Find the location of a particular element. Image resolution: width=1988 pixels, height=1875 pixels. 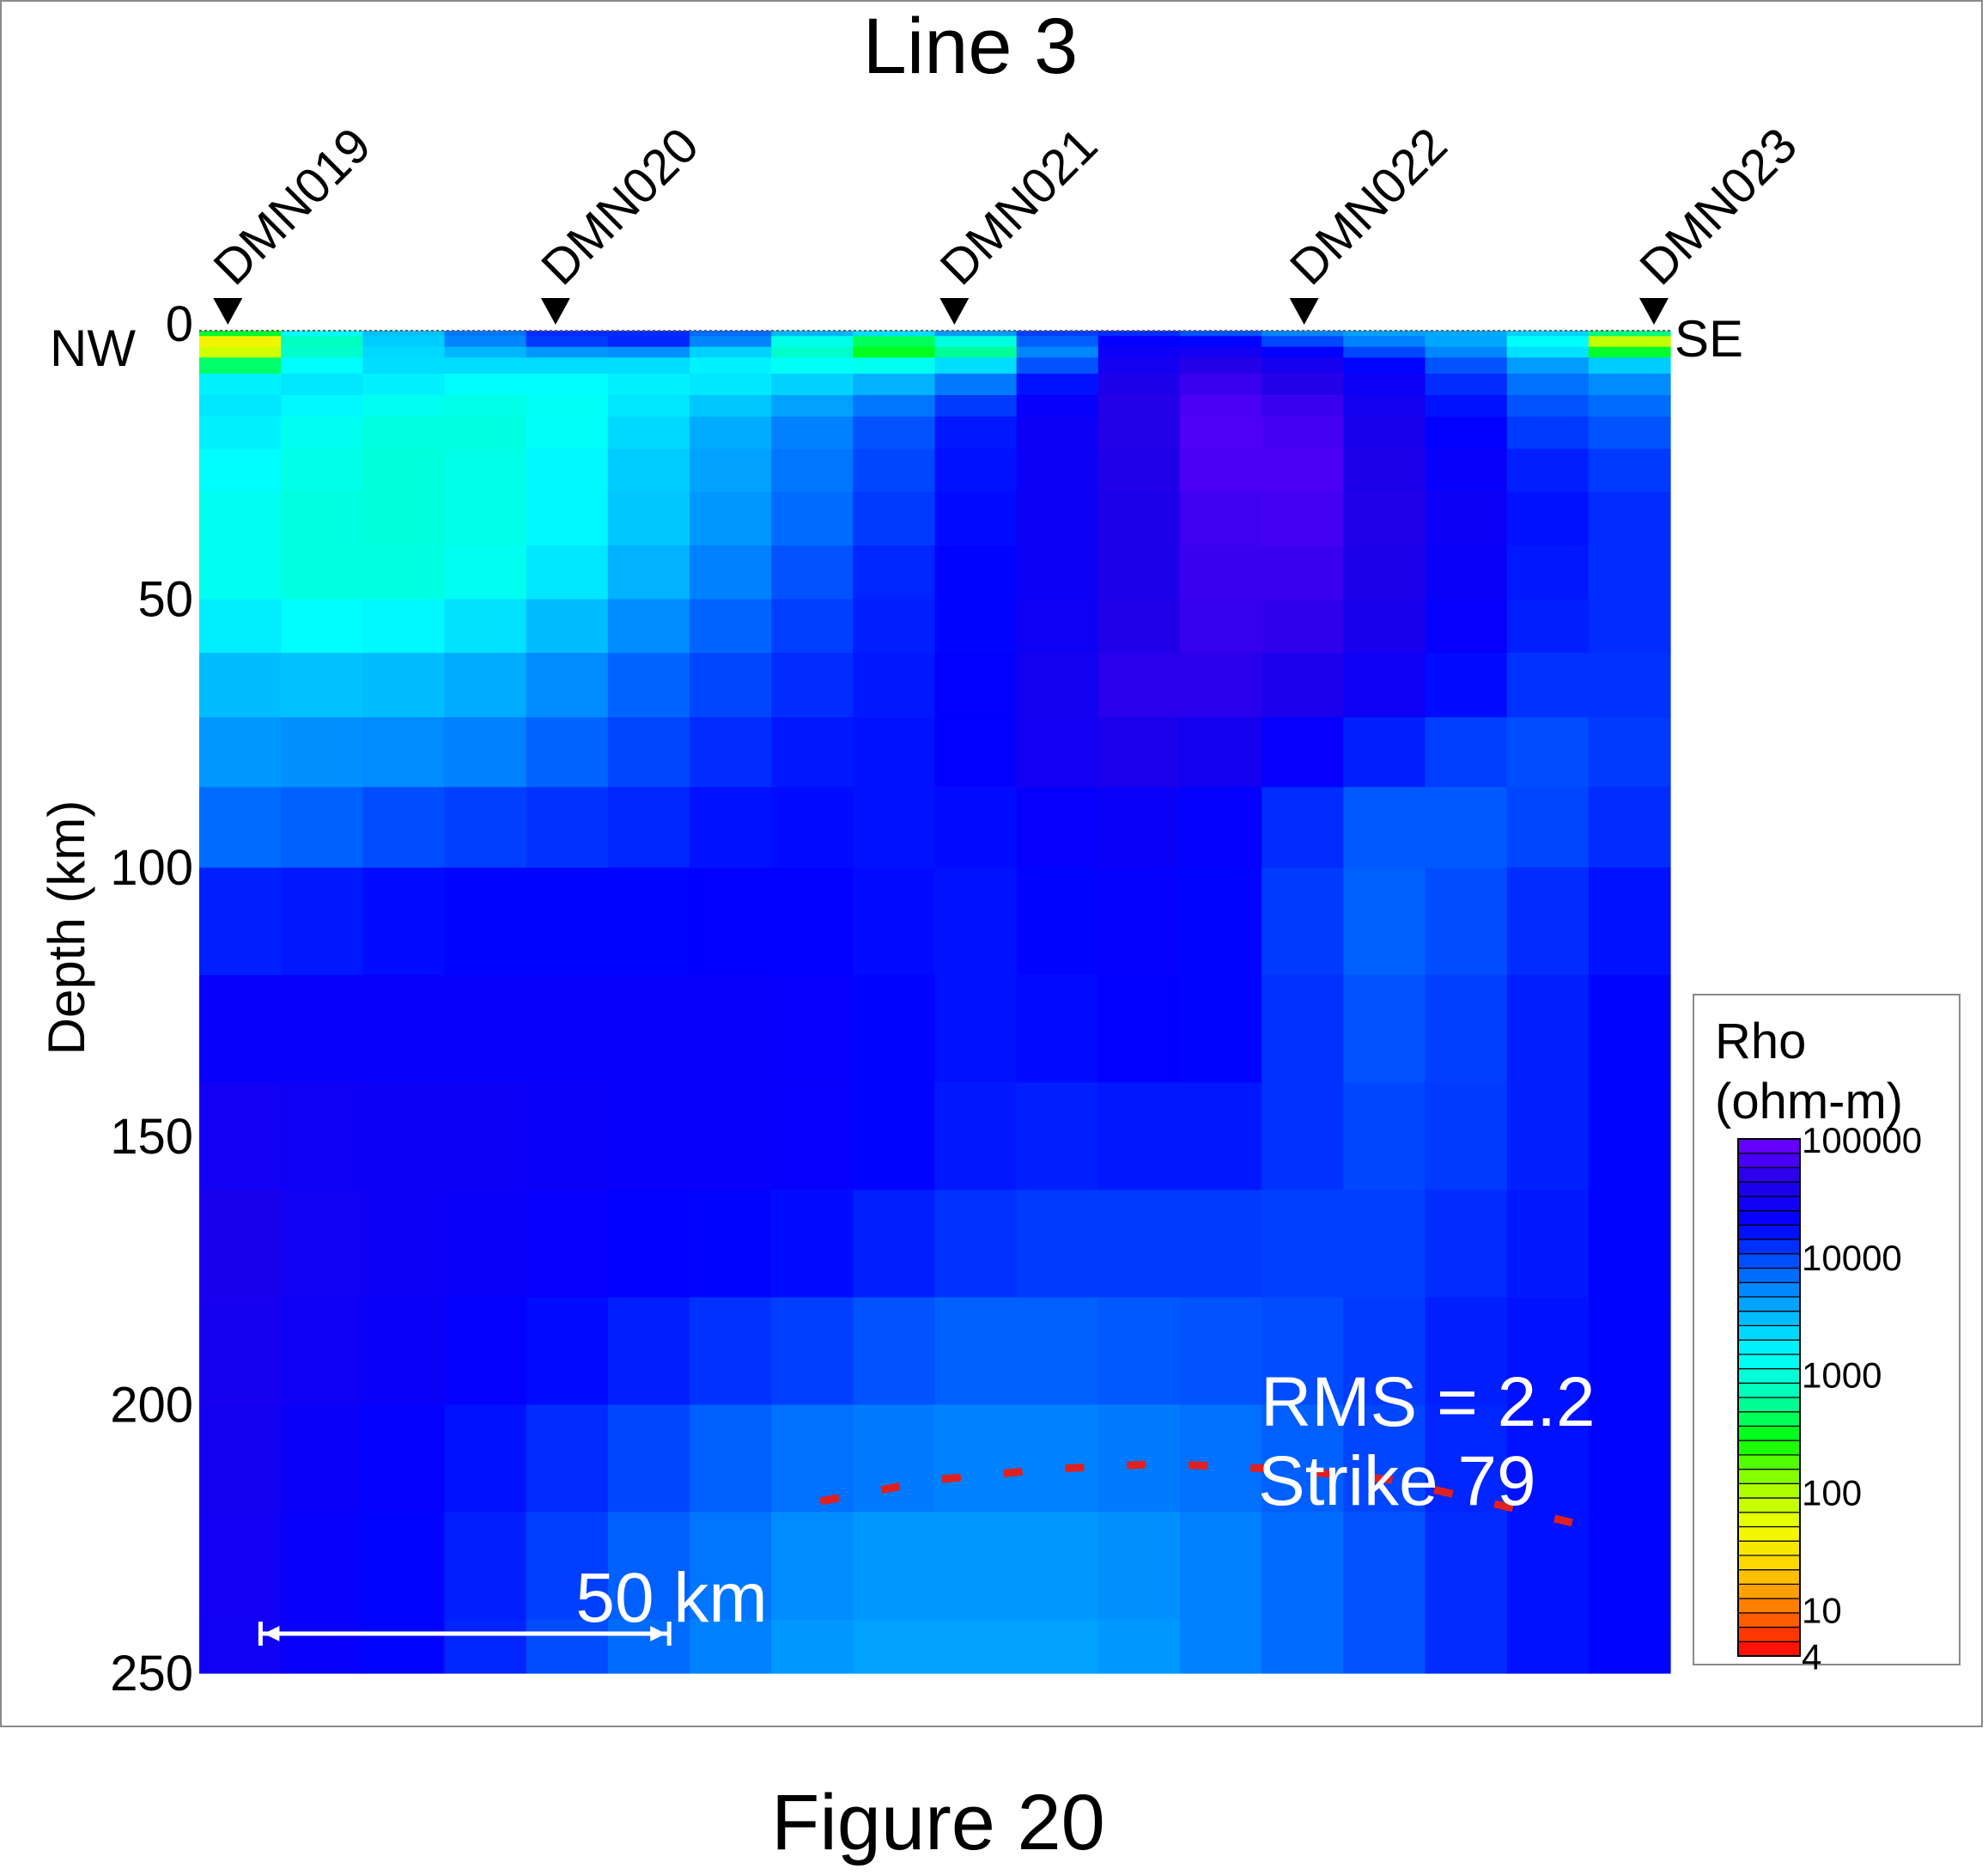

depth-tick-label: 200 is located at coordinates (151, 1405).